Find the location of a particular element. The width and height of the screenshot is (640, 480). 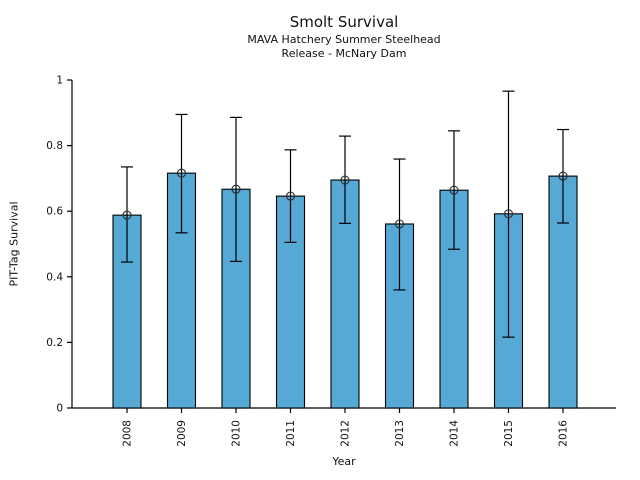

y-tick-label: 0.8 is located at coordinates (54, 146).